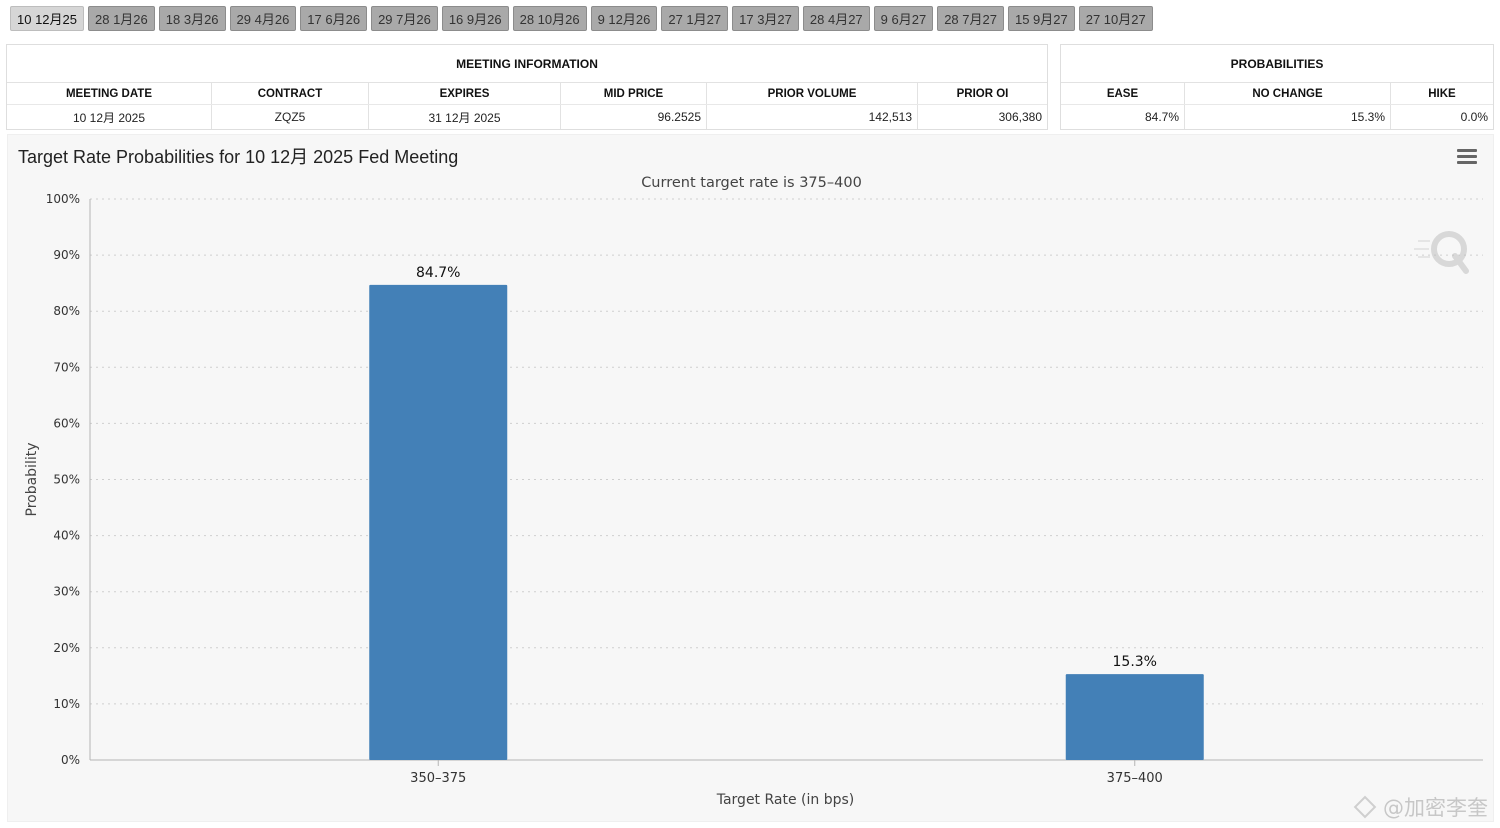  Describe the element at coordinates (334, 18) in the screenshot. I see `tab-date: 17 6月26` at that location.